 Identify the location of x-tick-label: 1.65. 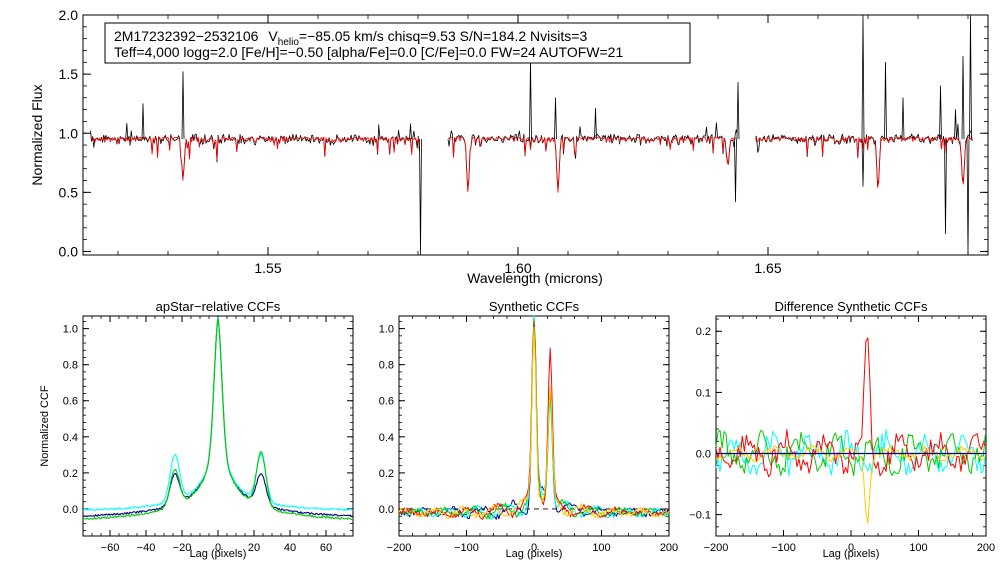
(767, 268).